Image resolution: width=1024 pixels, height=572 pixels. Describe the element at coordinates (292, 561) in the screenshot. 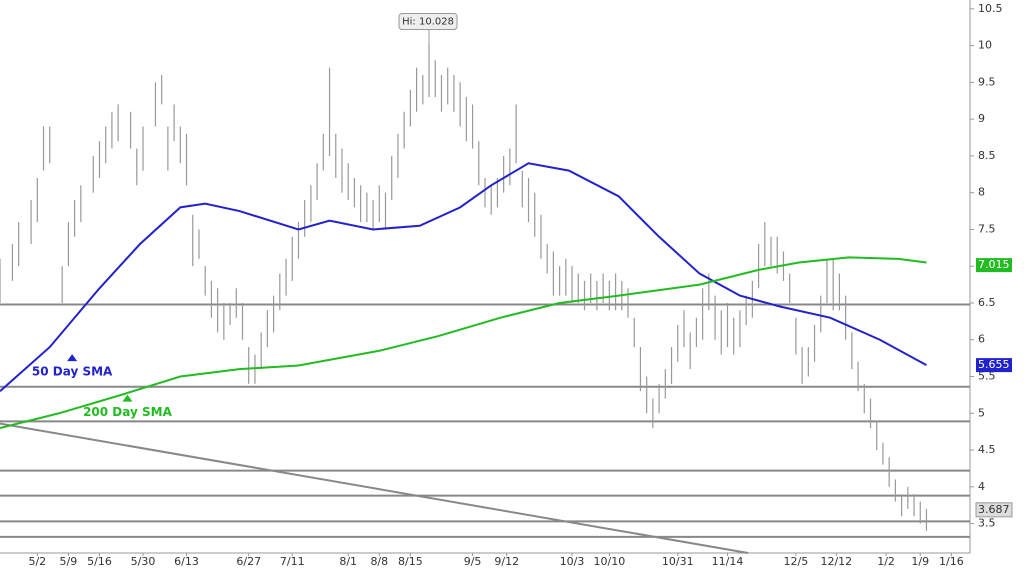

I see `x-tick-label: 7/11` at that location.